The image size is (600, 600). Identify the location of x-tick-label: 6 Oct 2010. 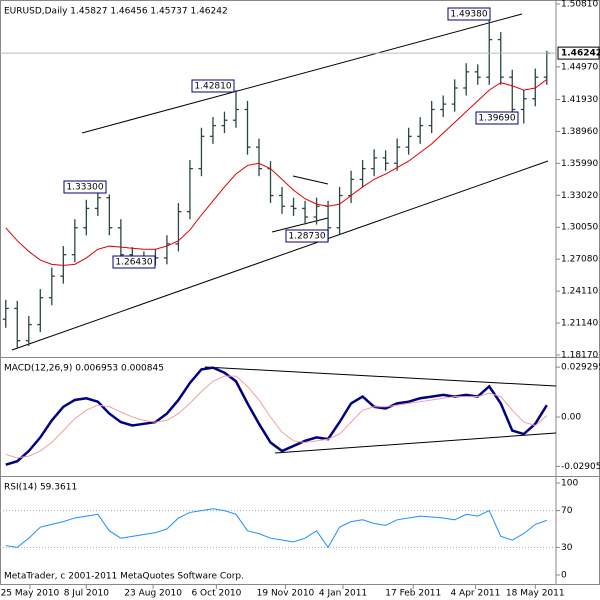
(216, 594).